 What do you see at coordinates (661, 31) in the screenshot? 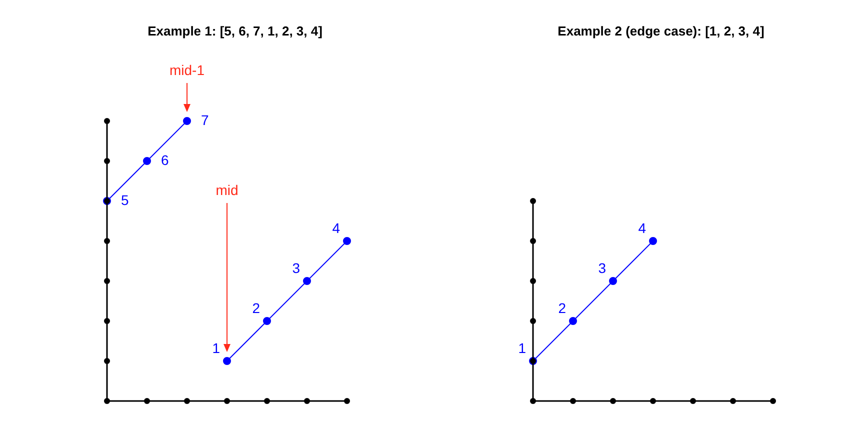
I see `chart-title: Example 2 (edge case): [1, 2, 3, 4]` at bounding box center [661, 31].